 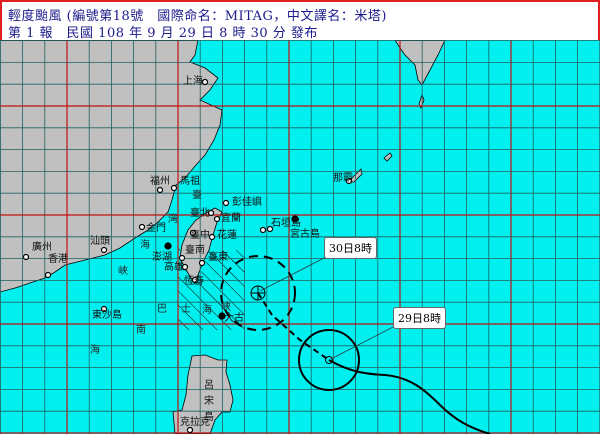 I want to click on label-bashi-4: 峽, so click(x=226, y=307).